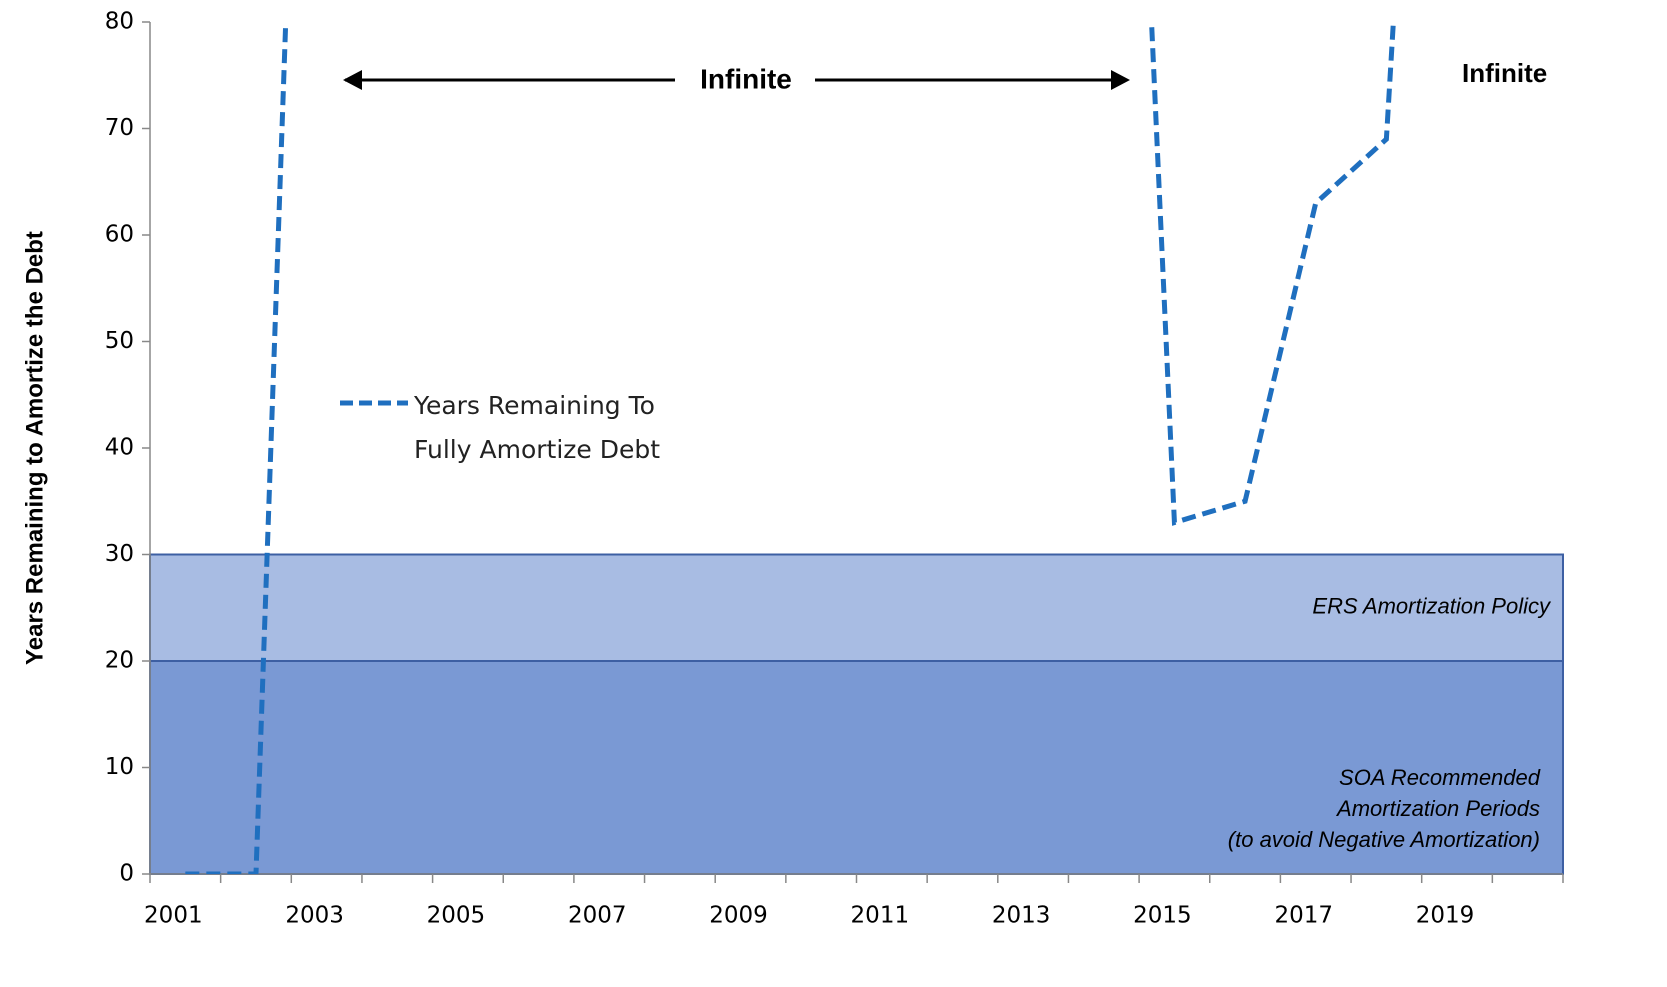 This screenshot has width=1667, height=987. Describe the element at coordinates (314, 916) in the screenshot. I see `x-tick-label: 2003` at that location.